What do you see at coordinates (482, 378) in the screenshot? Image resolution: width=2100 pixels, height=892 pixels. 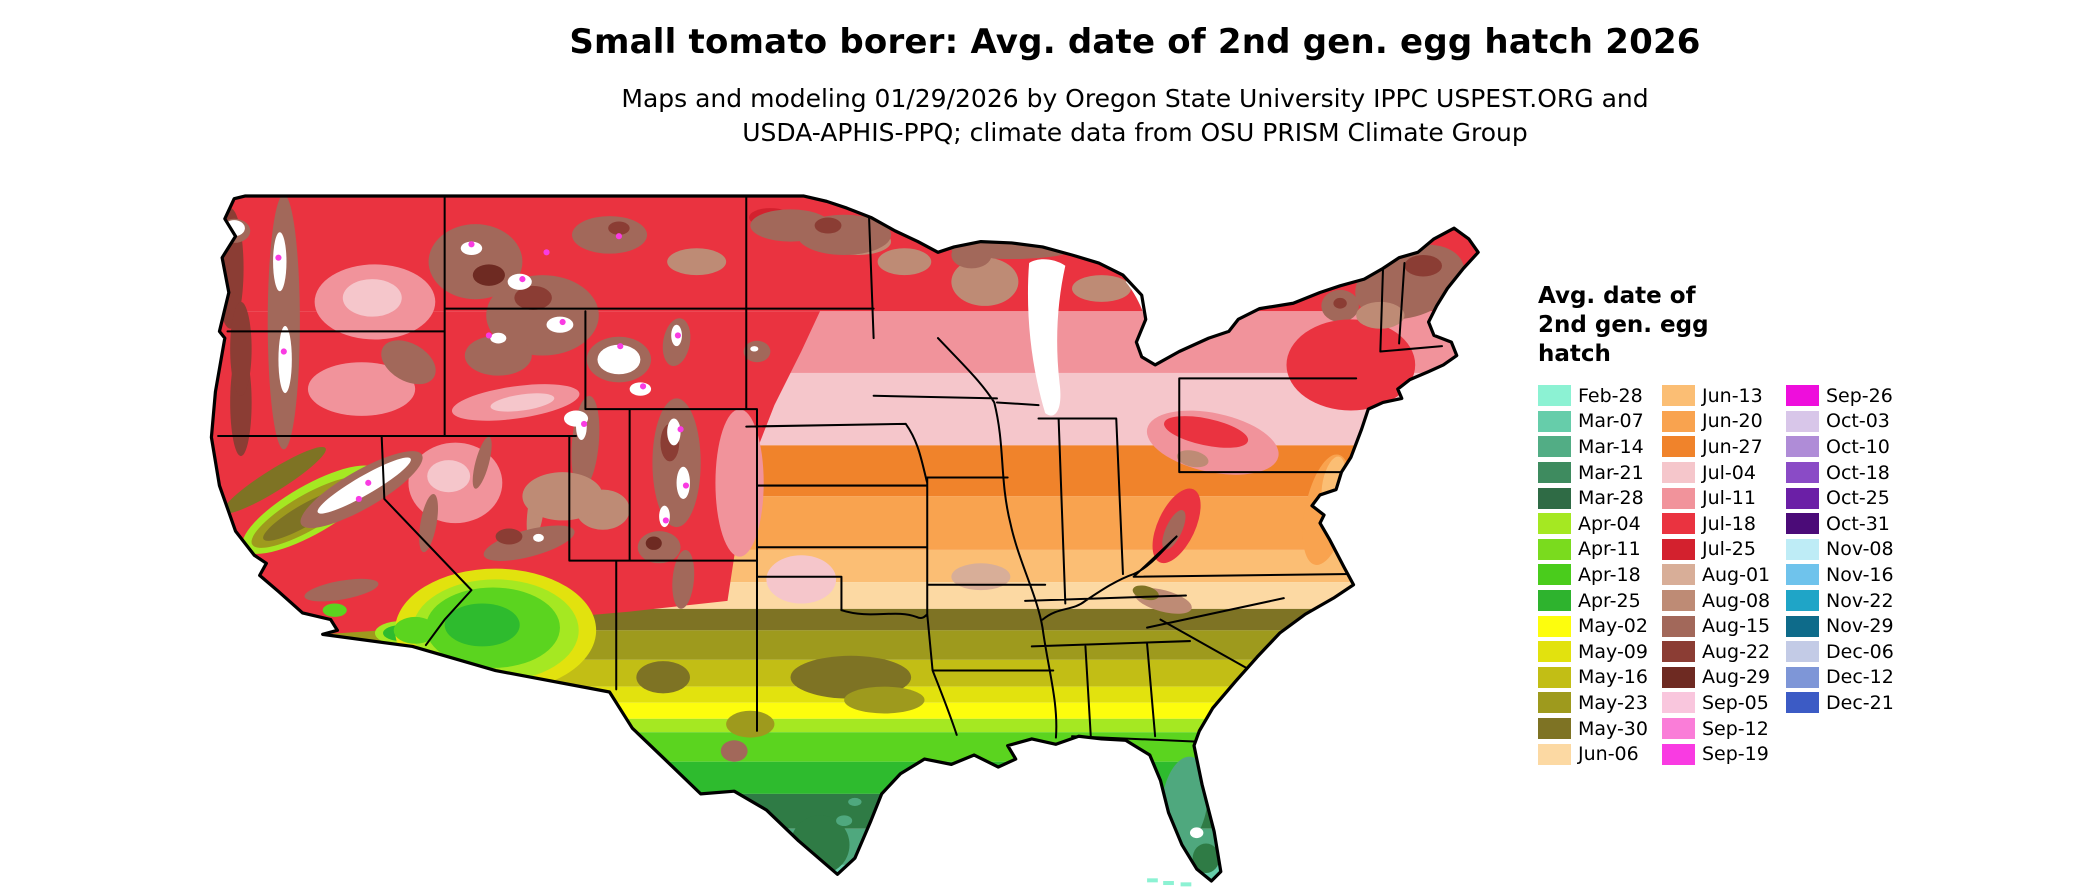 I see `map-high-elevation-specks` at bounding box center [482, 378].